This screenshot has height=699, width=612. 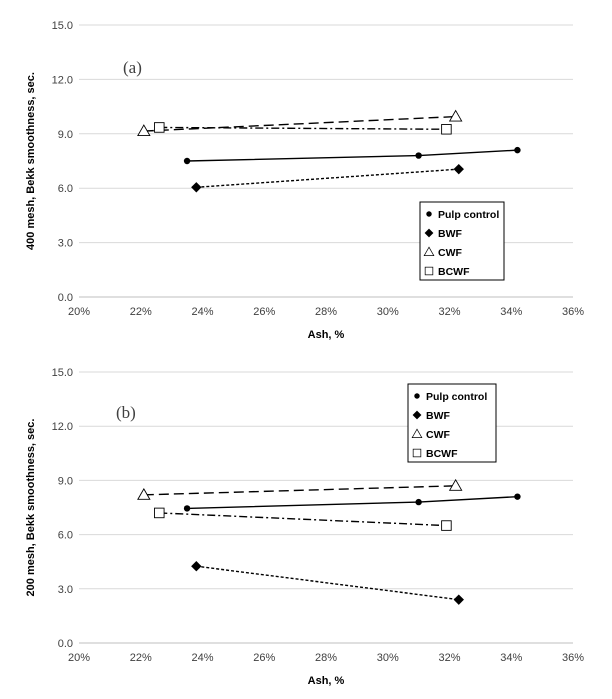 What do you see at coordinates (31, 161) in the screenshot?
I see `y-axis-title: 400 mesh, Bekk smoothness, sec.` at bounding box center [31, 161].